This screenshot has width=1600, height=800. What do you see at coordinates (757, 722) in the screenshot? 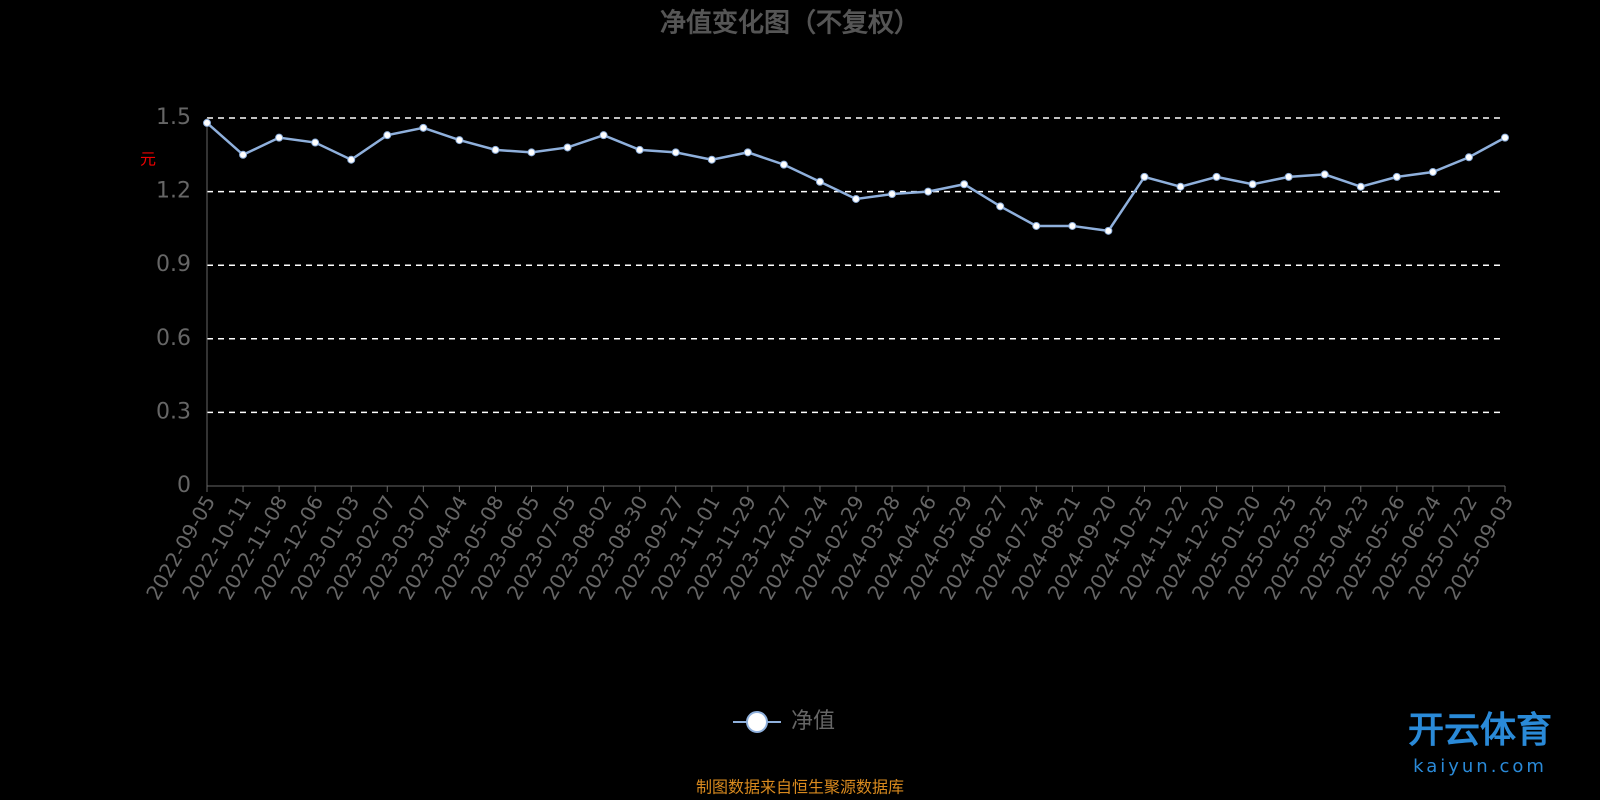
I see `legend-marker` at bounding box center [757, 722].